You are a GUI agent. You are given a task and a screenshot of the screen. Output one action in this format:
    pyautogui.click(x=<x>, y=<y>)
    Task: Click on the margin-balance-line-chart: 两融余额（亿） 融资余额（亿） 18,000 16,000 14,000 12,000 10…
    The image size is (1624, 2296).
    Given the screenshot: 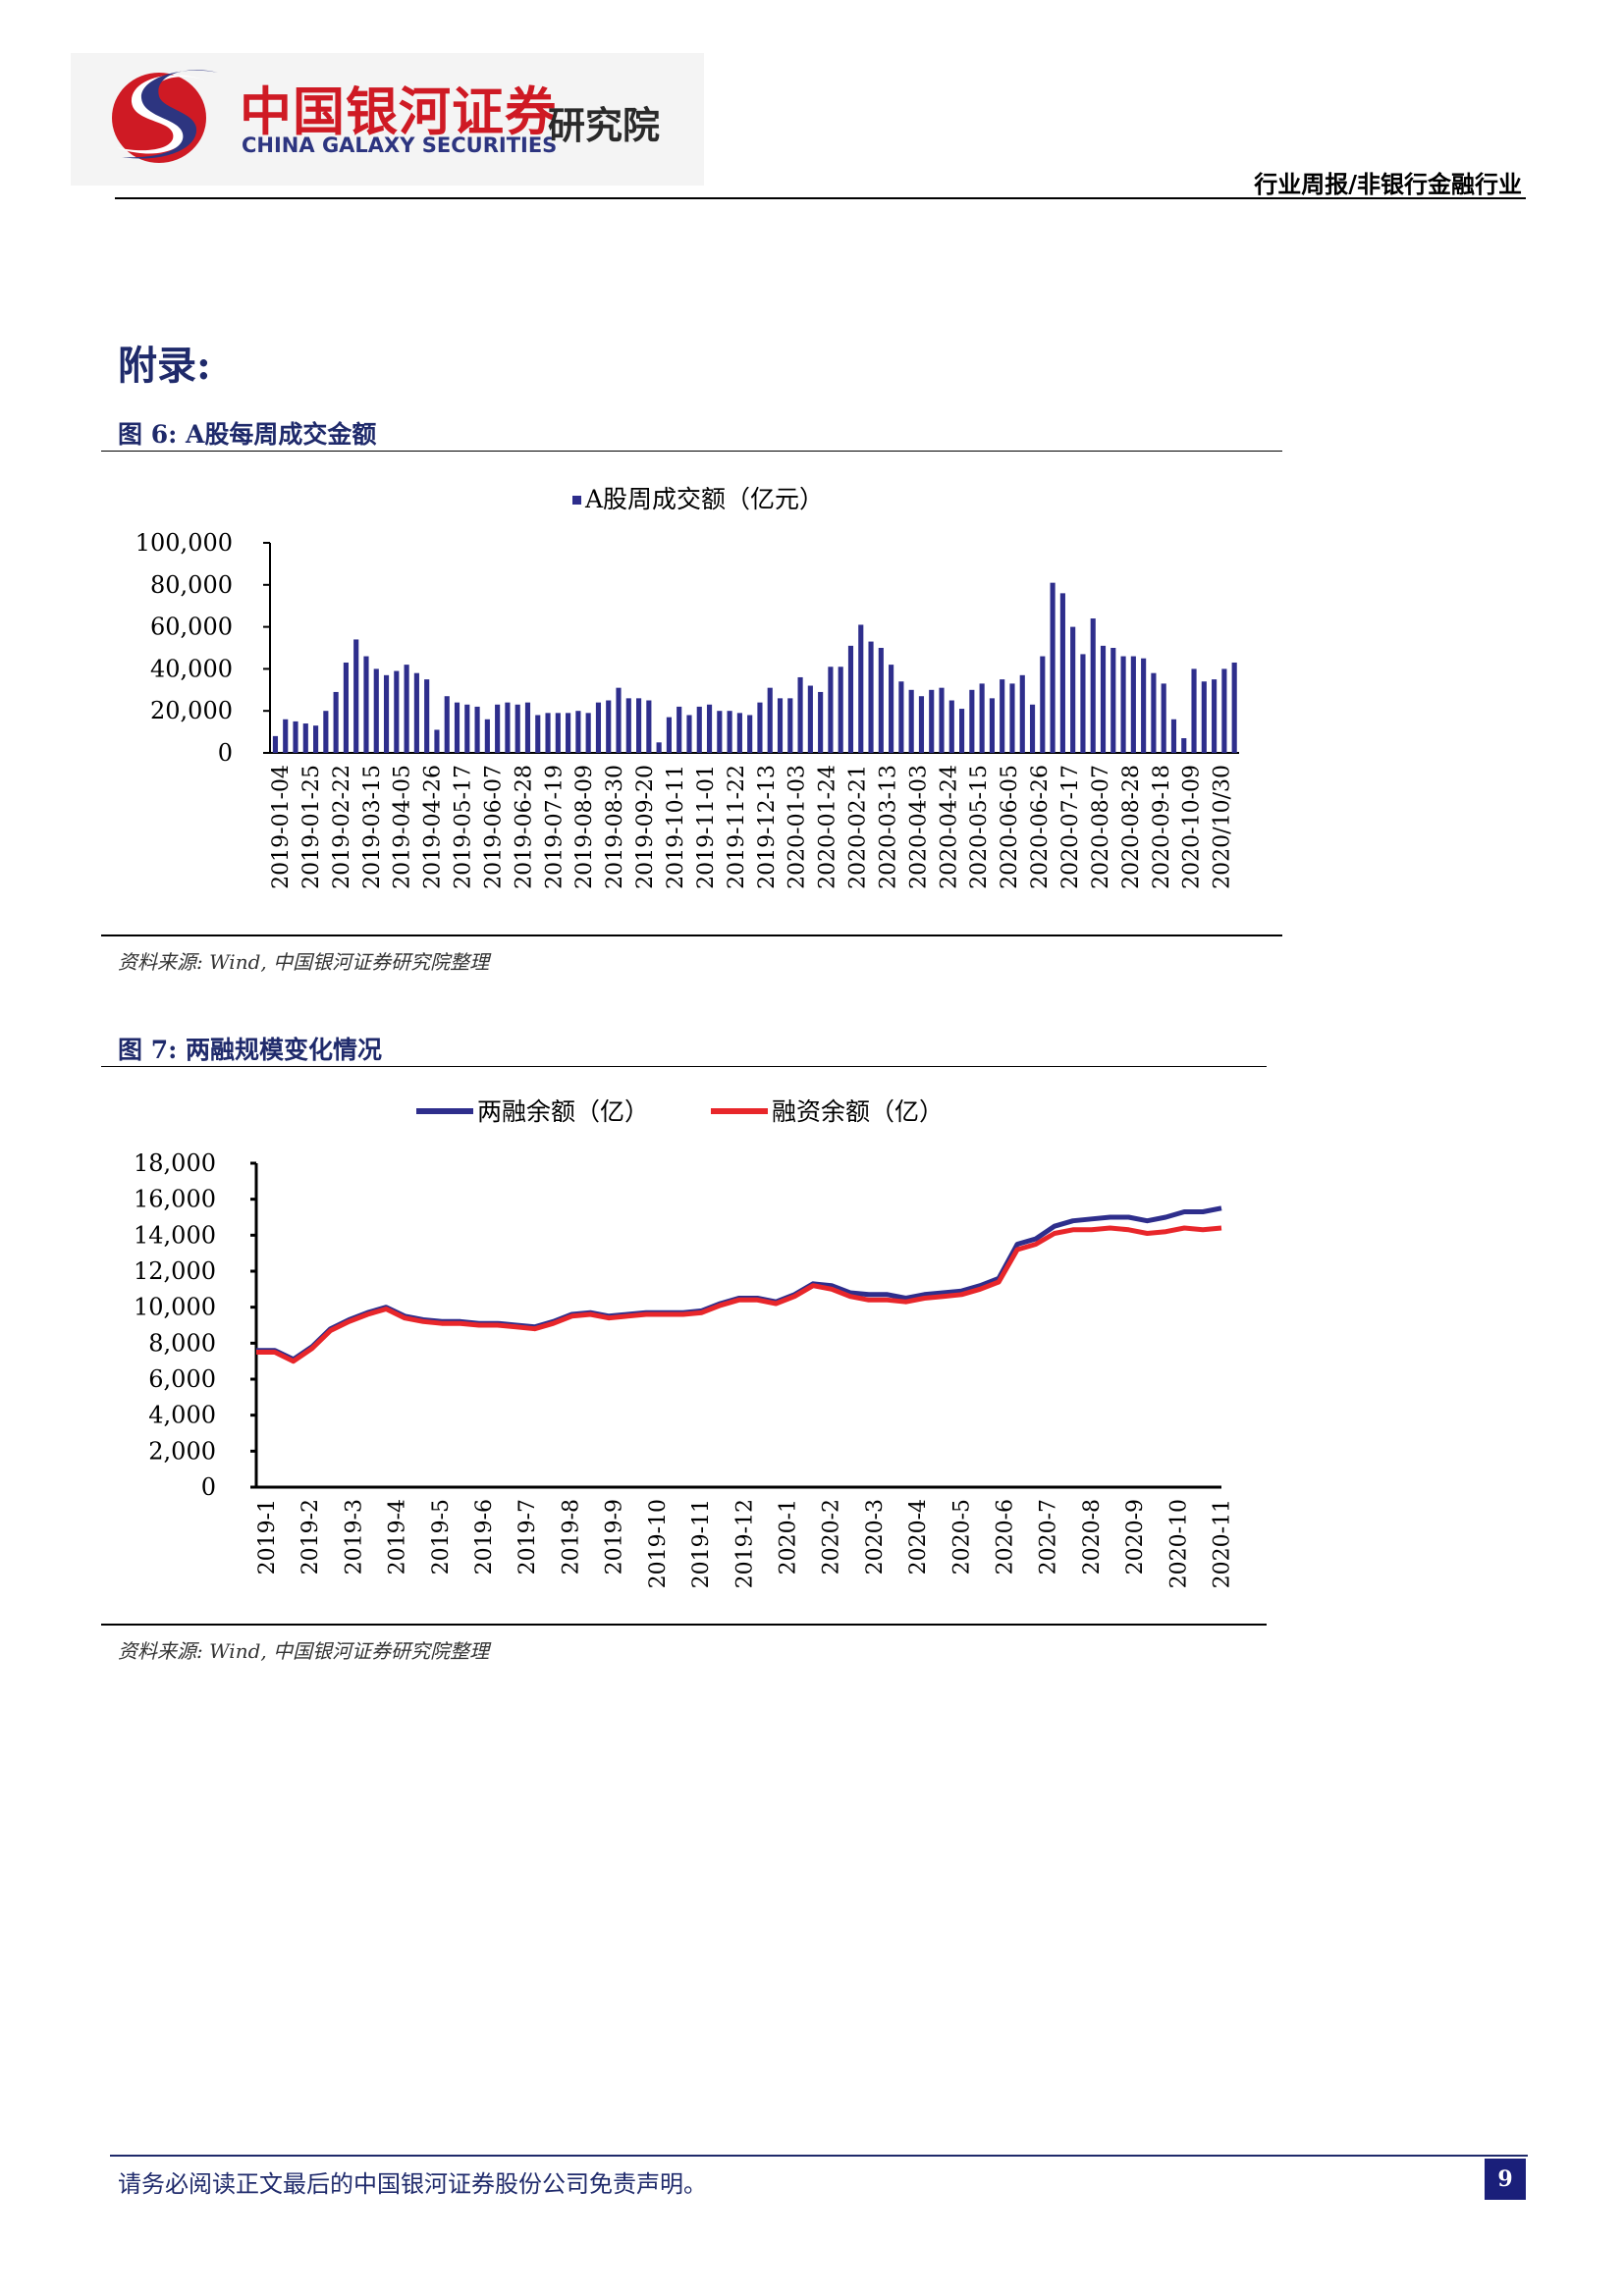 What is the action you would take?
    pyautogui.click(x=684, y=1342)
    